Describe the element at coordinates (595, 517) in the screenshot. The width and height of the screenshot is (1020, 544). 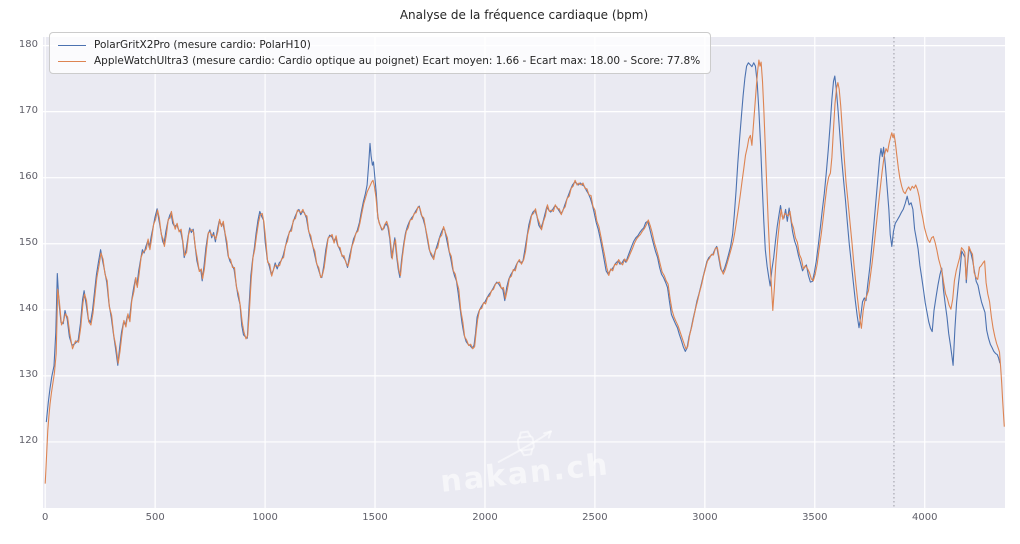
I see `x-tick-label: 2500` at that location.